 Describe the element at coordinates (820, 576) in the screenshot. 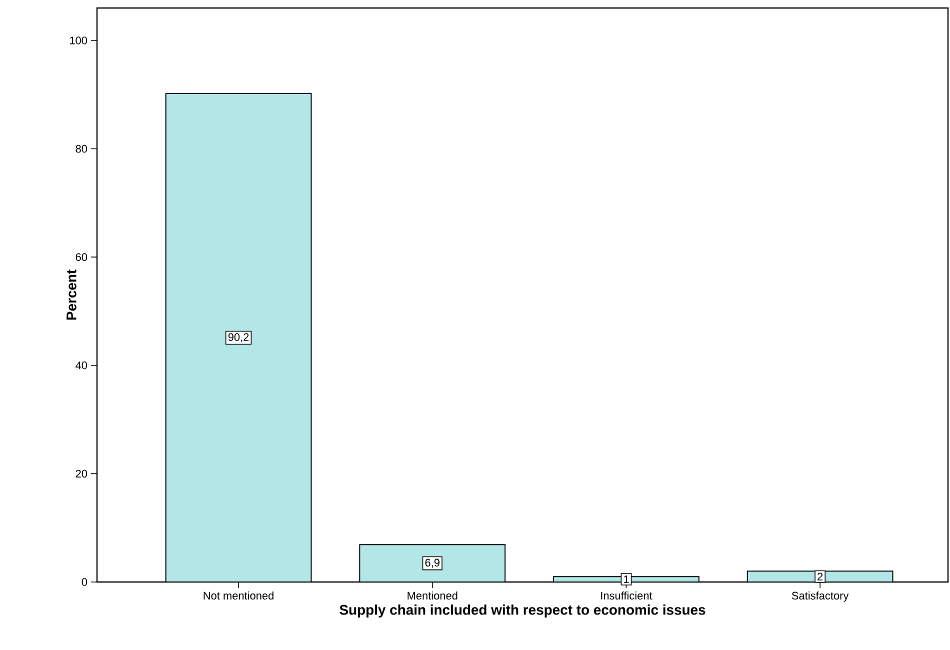

I see `data-label: 2` at that location.